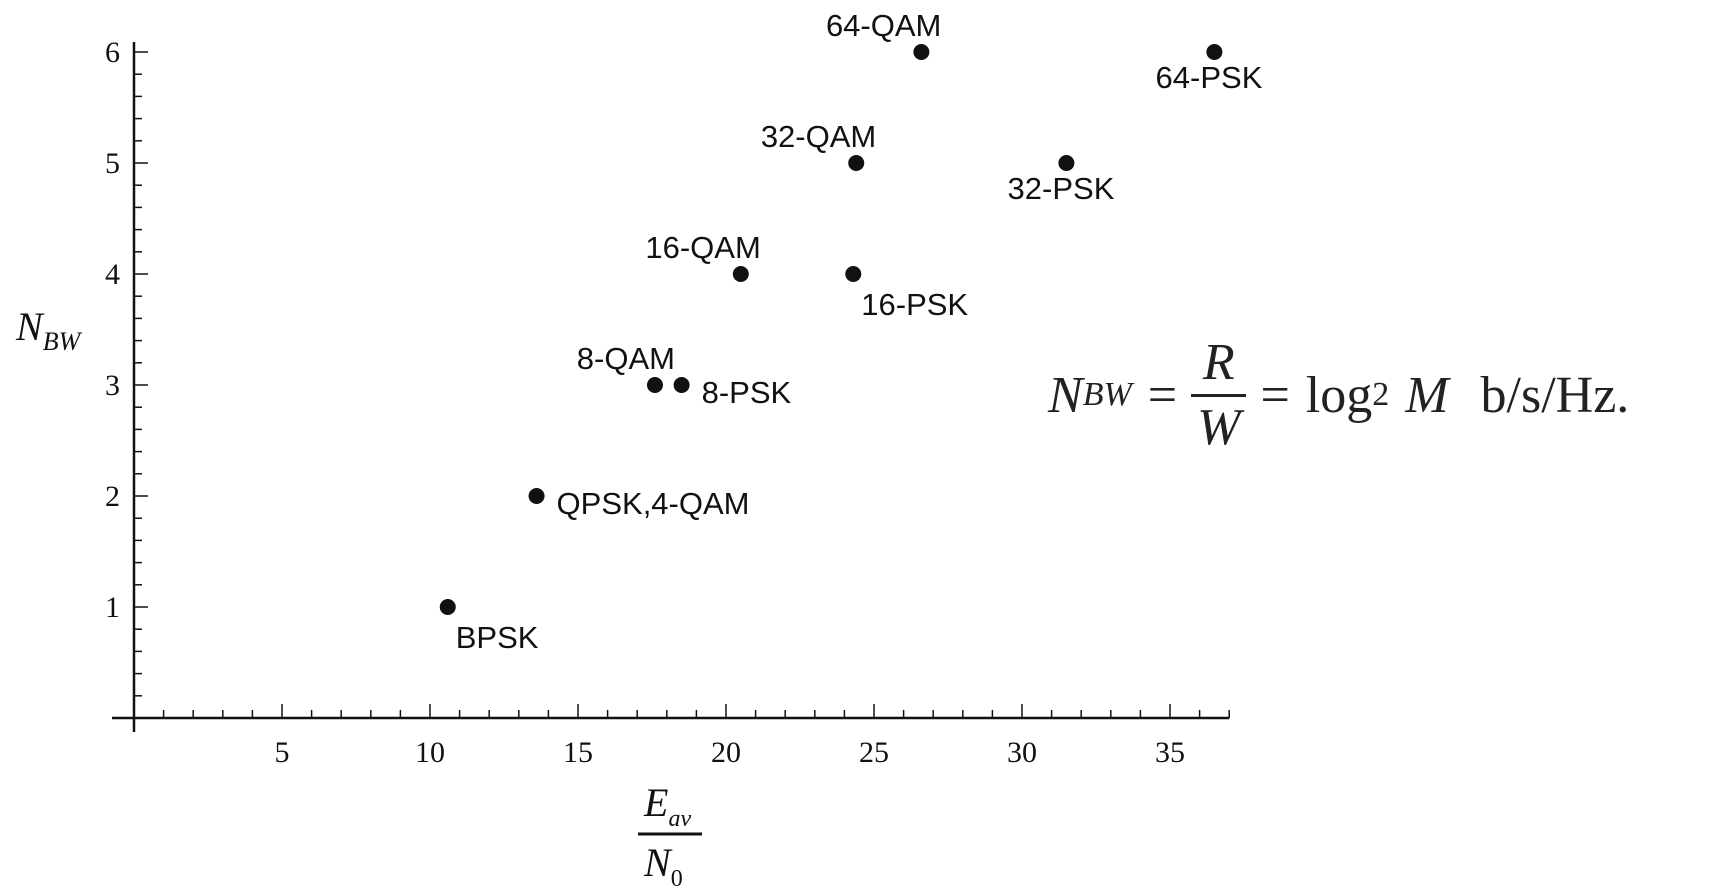 Image resolution: width=1735 pixels, height=886 pixels. I want to click on formula-equals-2: =, so click(1275, 395).